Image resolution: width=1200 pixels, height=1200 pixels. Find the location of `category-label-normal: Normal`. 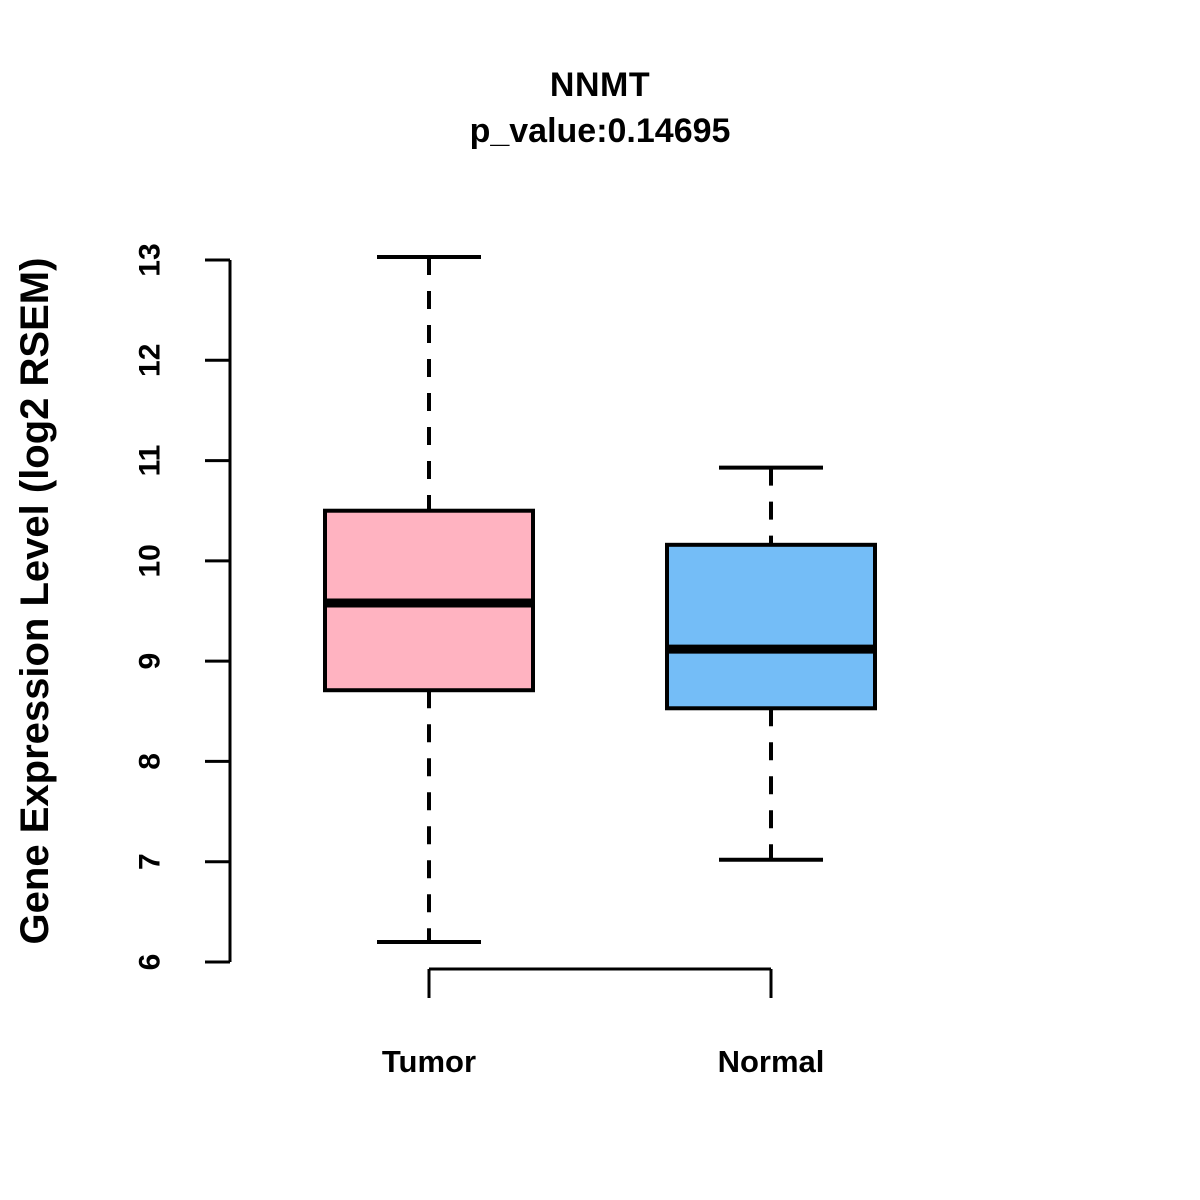

category-label-normal: Normal is located at coordinates (771, 1061).